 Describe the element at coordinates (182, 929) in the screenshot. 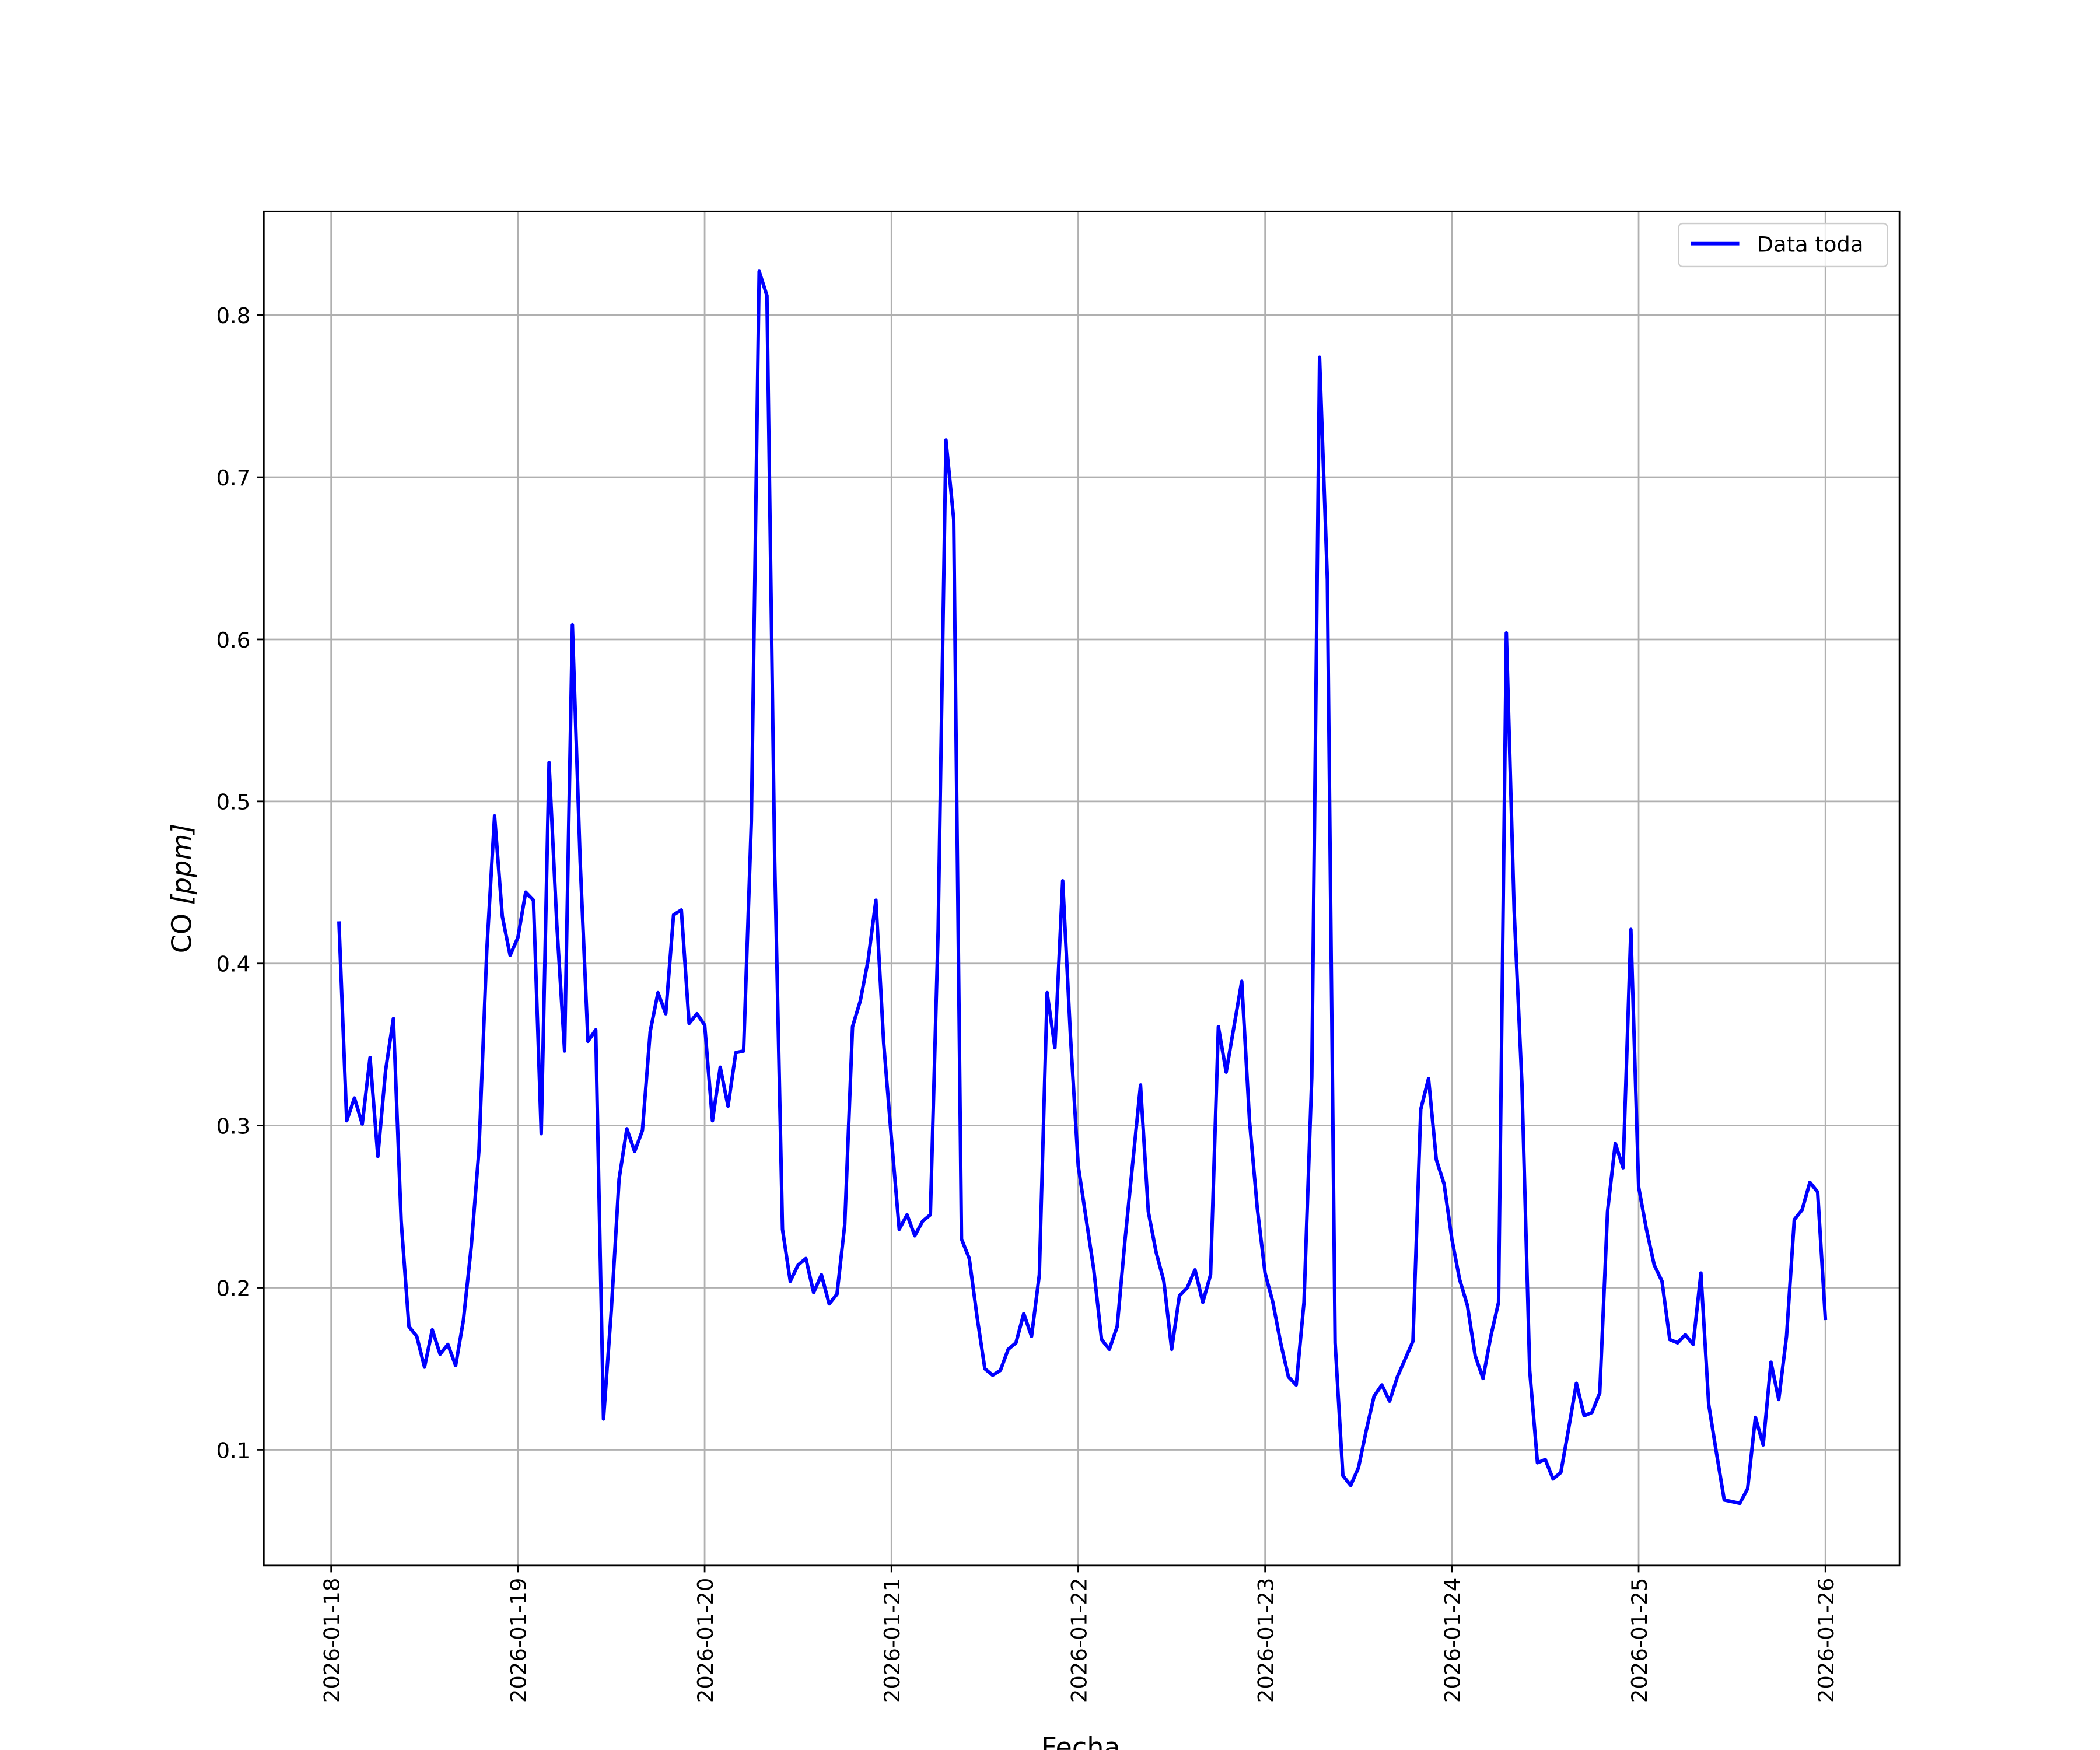

I see `y-axis-label-main: CO` at that location.